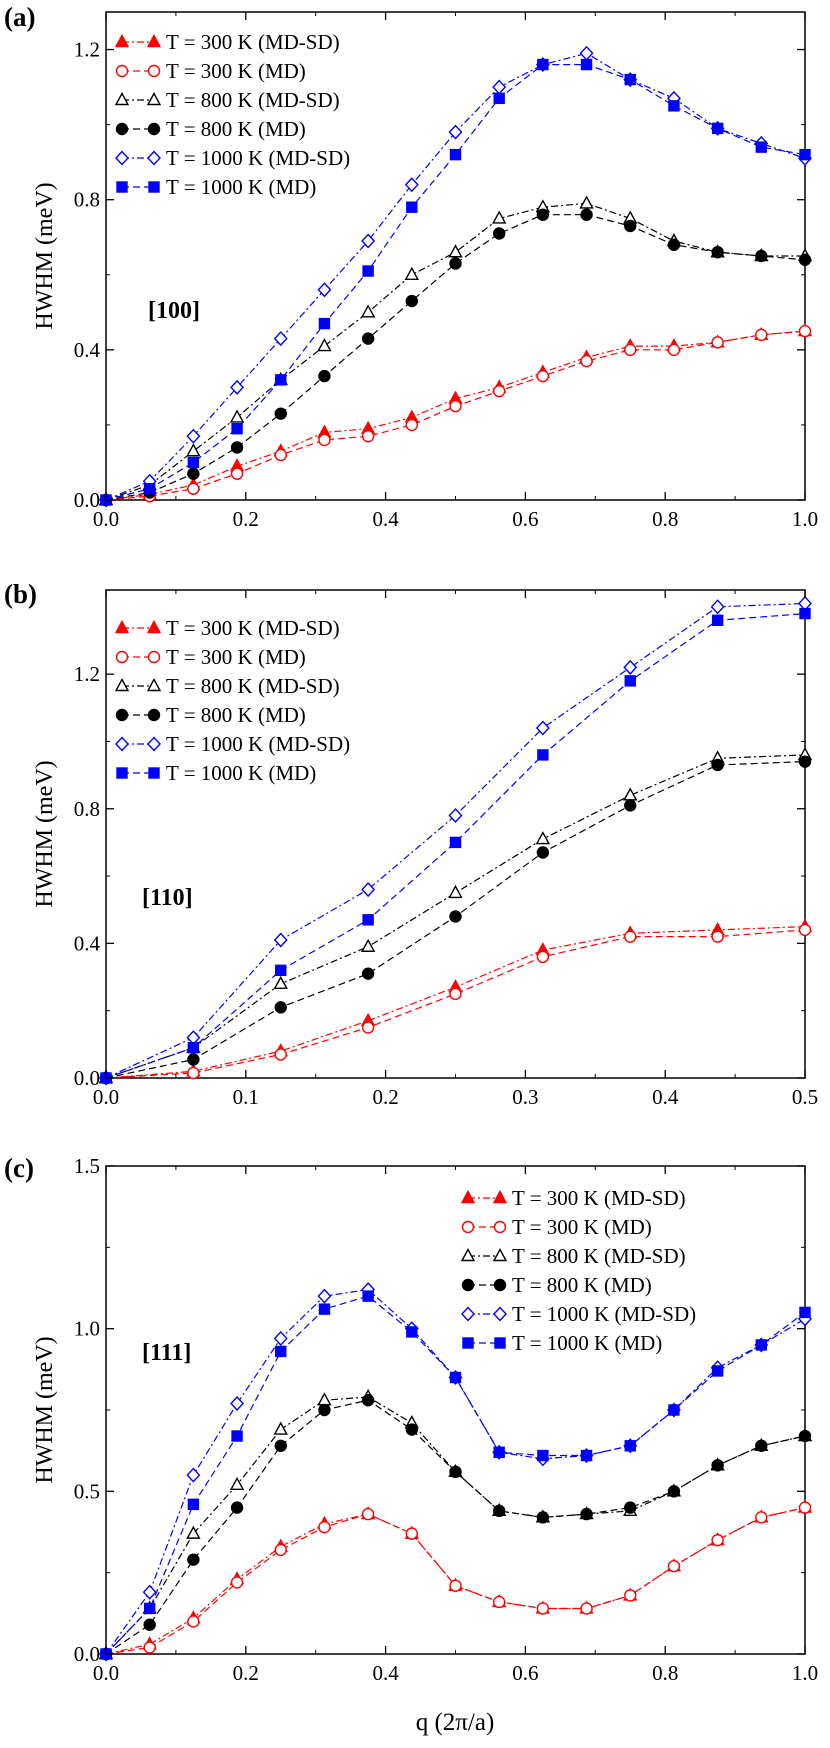 The image size is (830, 1748). I want to click on x-tick-label: 0.4, so click(385, 519).